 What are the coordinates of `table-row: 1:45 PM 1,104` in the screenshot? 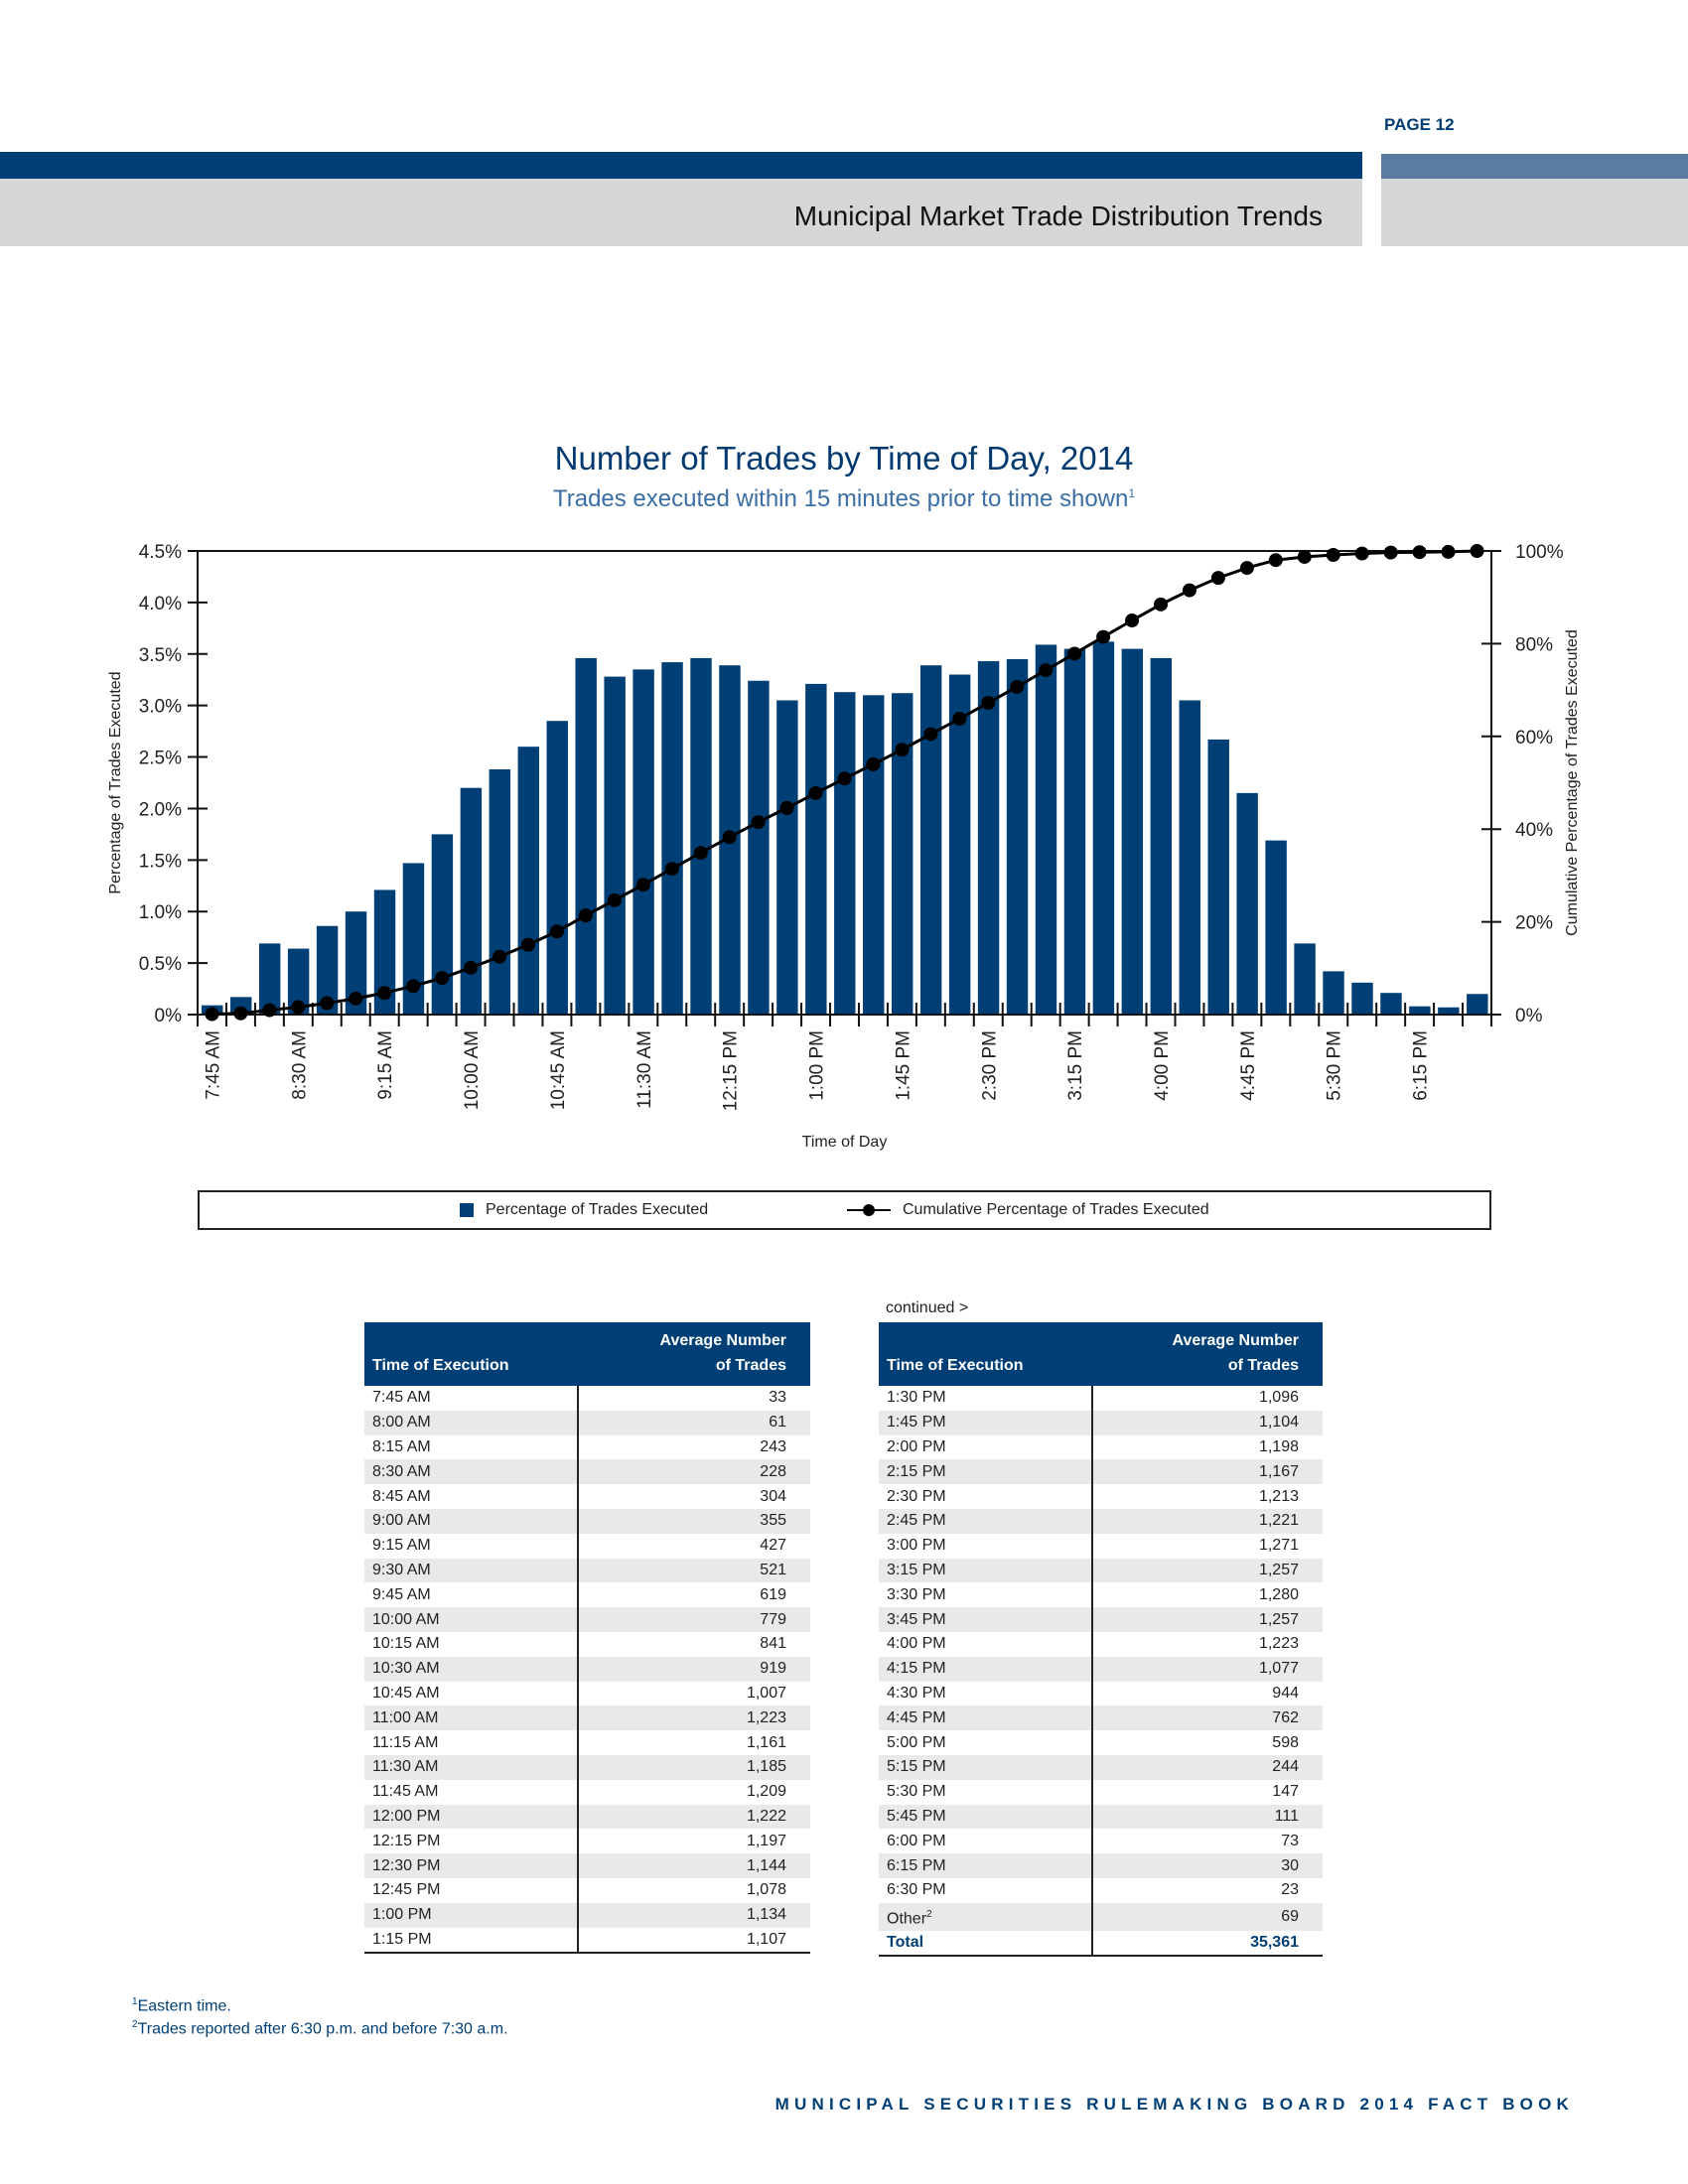 It's located at (1101, 1422).